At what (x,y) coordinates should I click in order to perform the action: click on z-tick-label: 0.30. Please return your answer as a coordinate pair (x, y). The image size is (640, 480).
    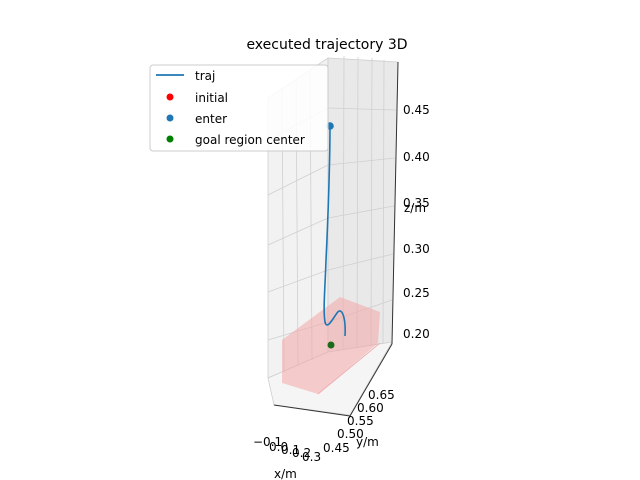
    Looking at the image, I should click on (416, 249).